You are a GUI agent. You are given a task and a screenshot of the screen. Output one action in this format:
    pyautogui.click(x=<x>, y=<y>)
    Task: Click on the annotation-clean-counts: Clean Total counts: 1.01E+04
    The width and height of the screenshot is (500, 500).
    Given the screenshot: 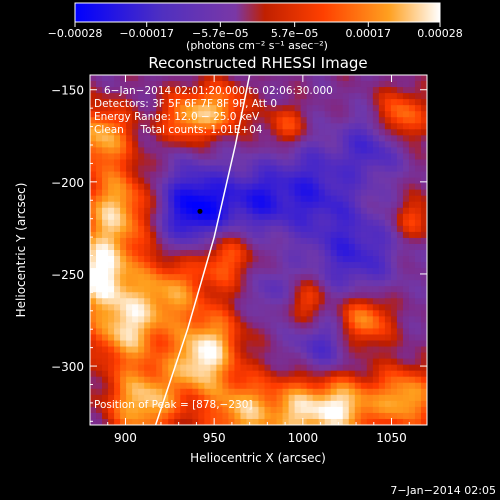 What is the action you would take?
    pyautogui.click(x=178, y=130)
    